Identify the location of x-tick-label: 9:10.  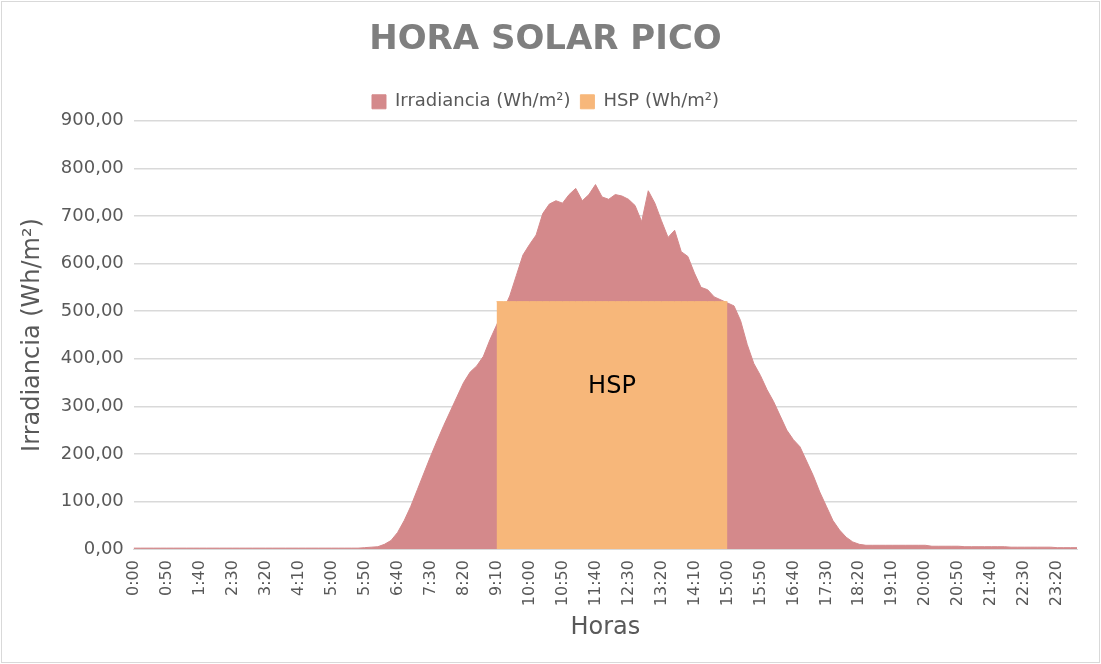
(495, 578).